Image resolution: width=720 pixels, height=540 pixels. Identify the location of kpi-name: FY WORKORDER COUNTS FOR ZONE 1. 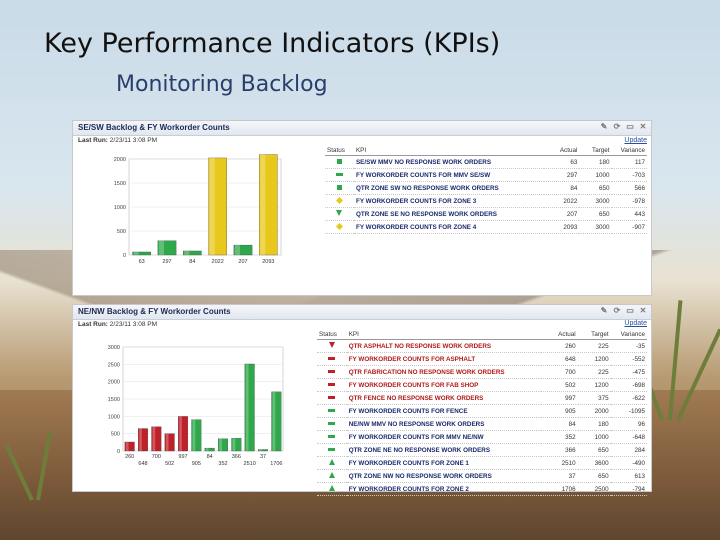
(444, 463).